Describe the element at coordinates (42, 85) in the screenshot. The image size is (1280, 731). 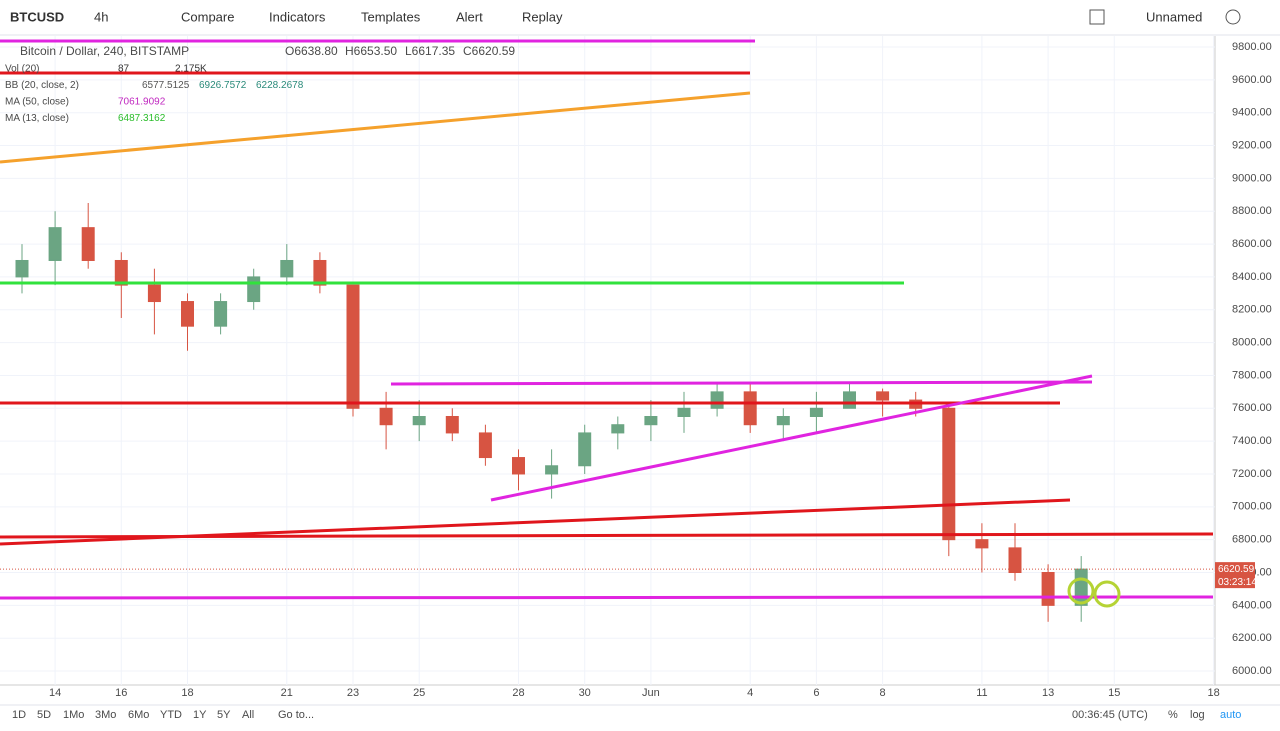
I see `indicator-name: BB (20, close, 2)` at that location.